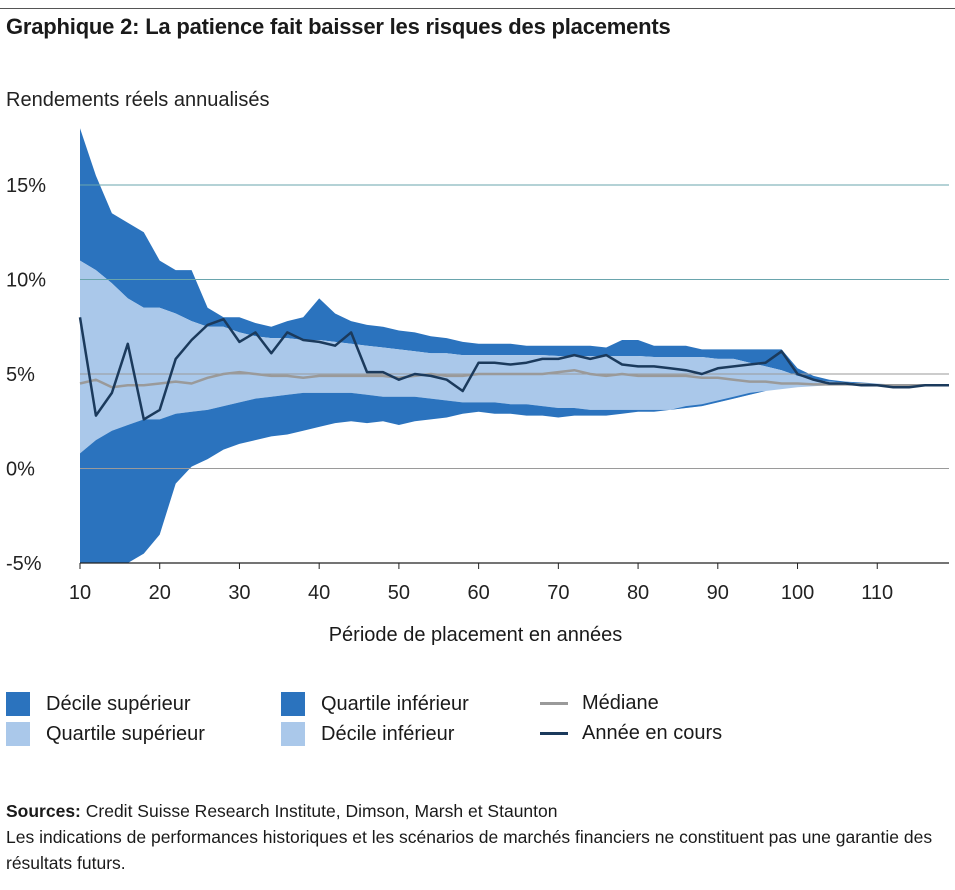 This screenshot has height=890, width=955. Describe the element at coordinates (24, 564) in the screenshot. I see `y-tick-label: -5%` at that location.